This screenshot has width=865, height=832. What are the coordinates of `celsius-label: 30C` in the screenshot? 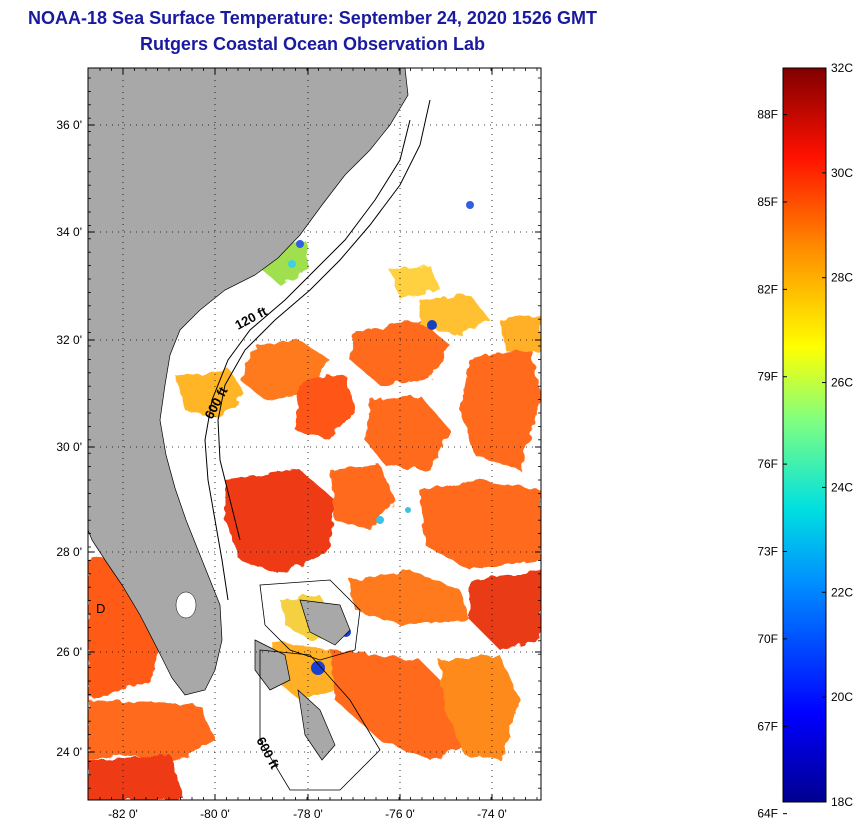 It's located at (842, 173).